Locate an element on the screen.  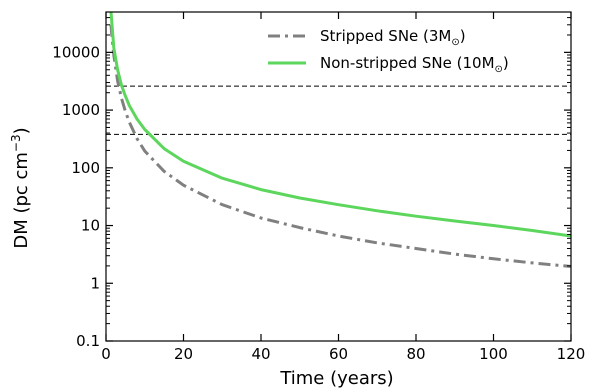
x-tick-label: 60 is located at coordinates (338, 354).